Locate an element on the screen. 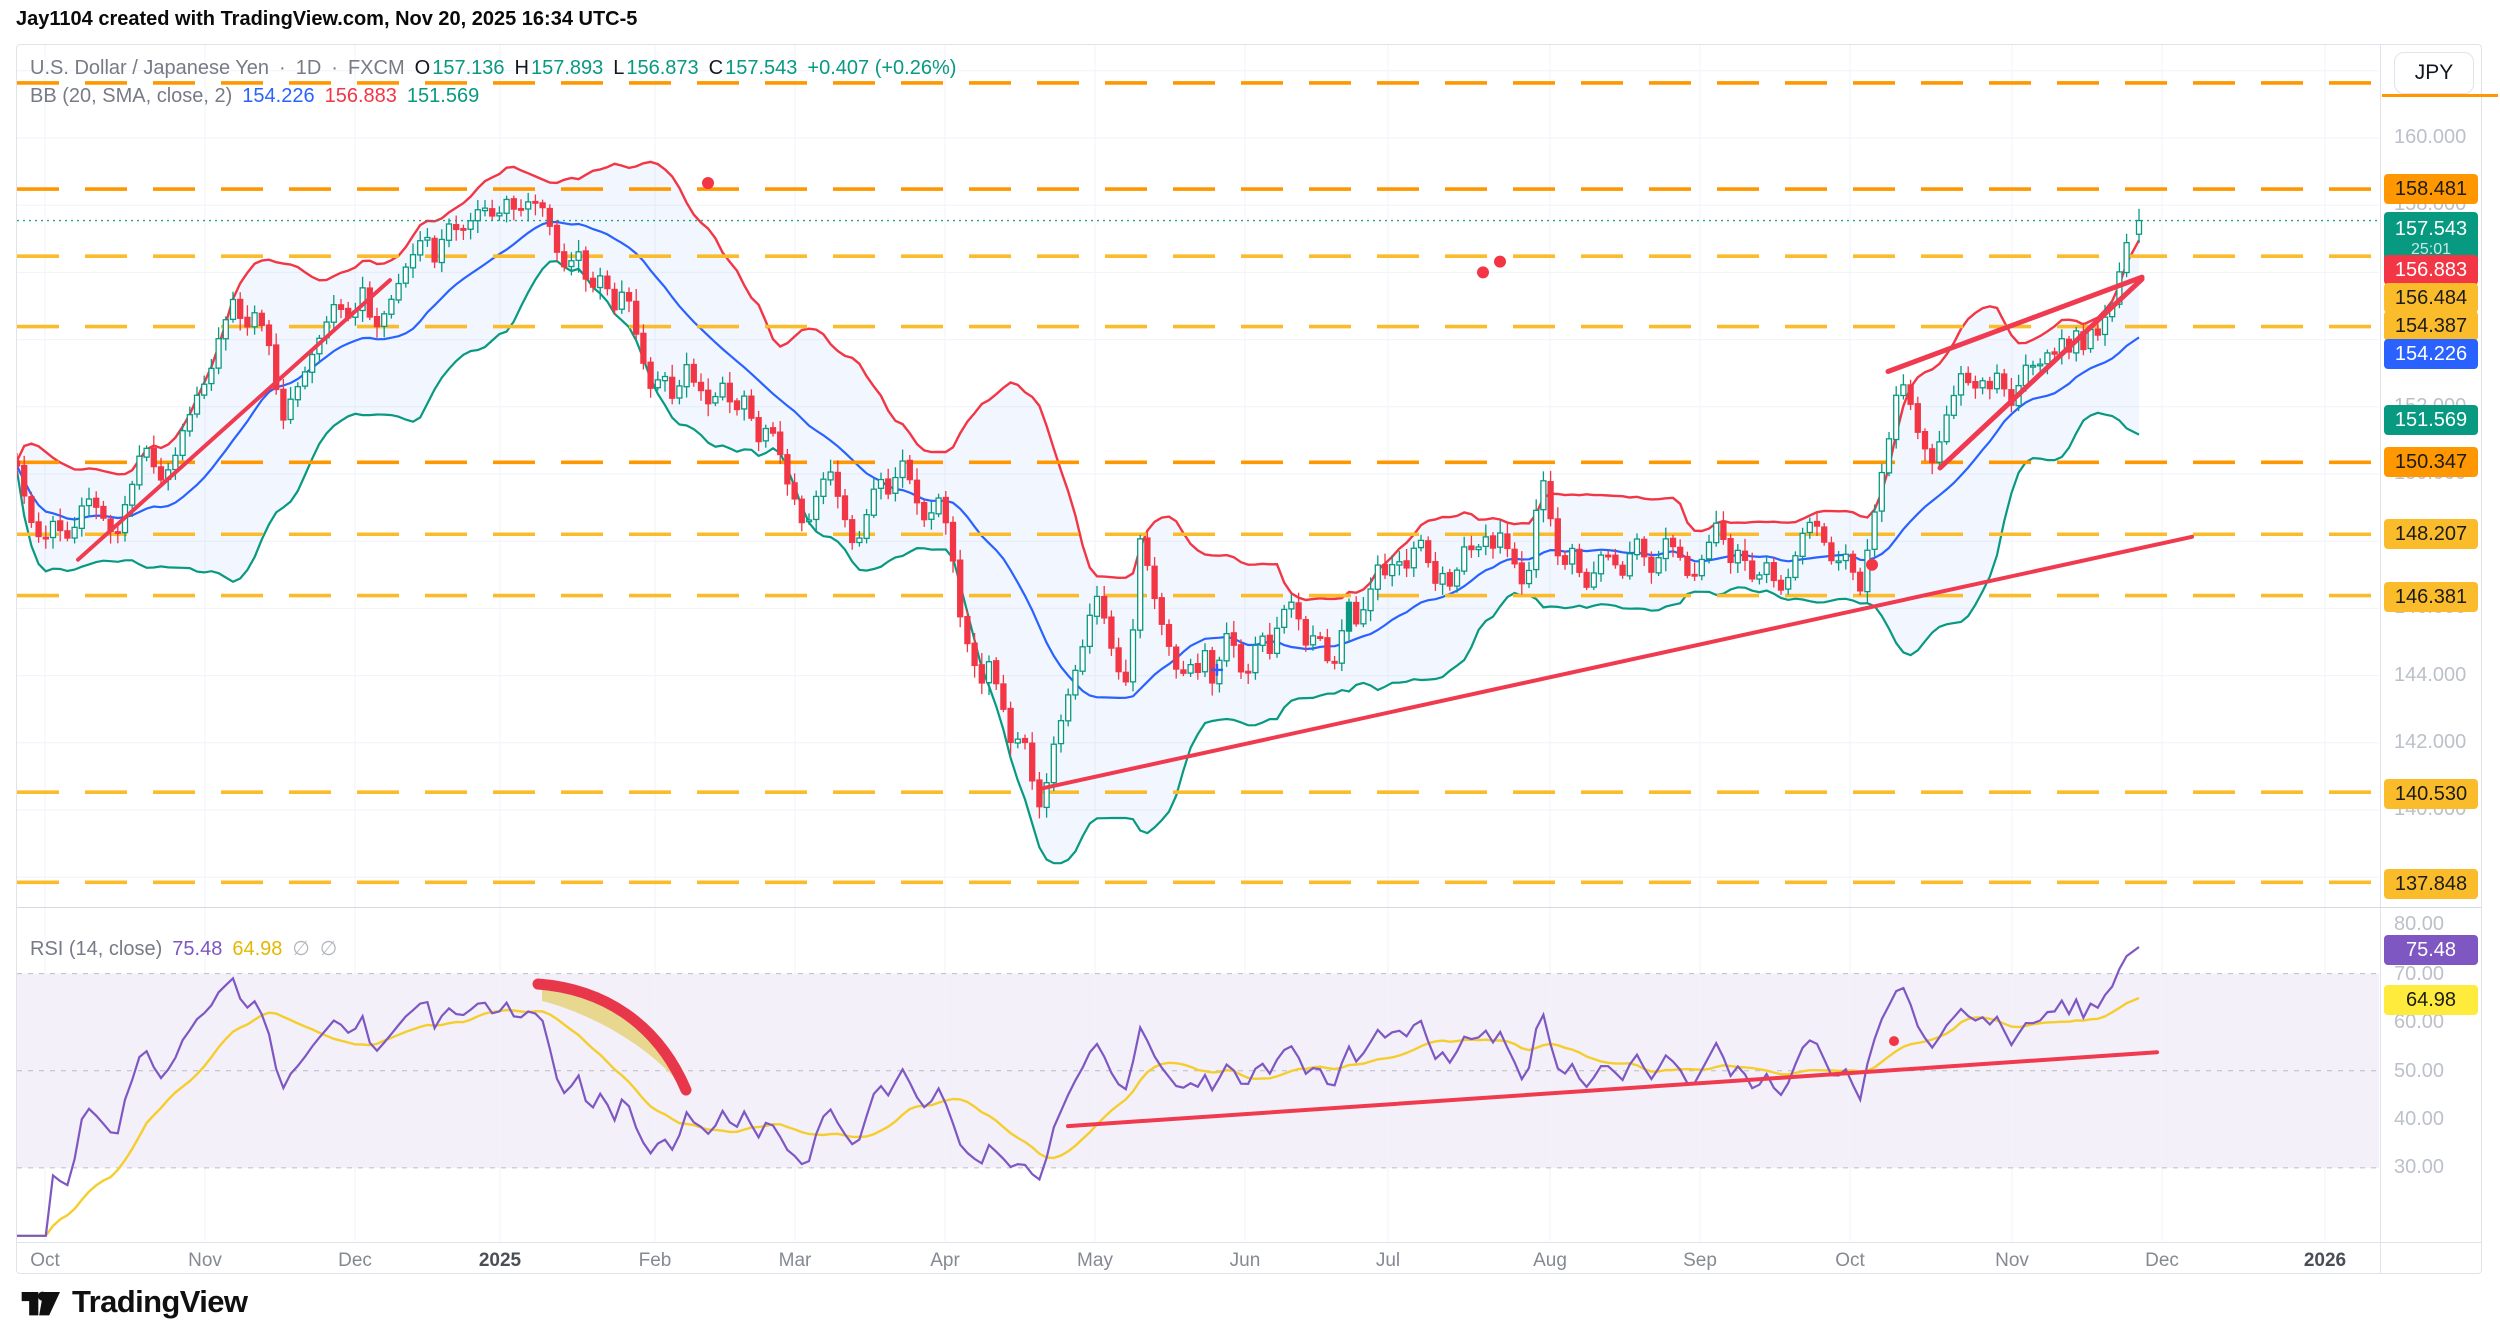 The width and height of the screenshot is (2500, 1336). rsi-ma-value: 64.98 is located at coordinates (257, 949).